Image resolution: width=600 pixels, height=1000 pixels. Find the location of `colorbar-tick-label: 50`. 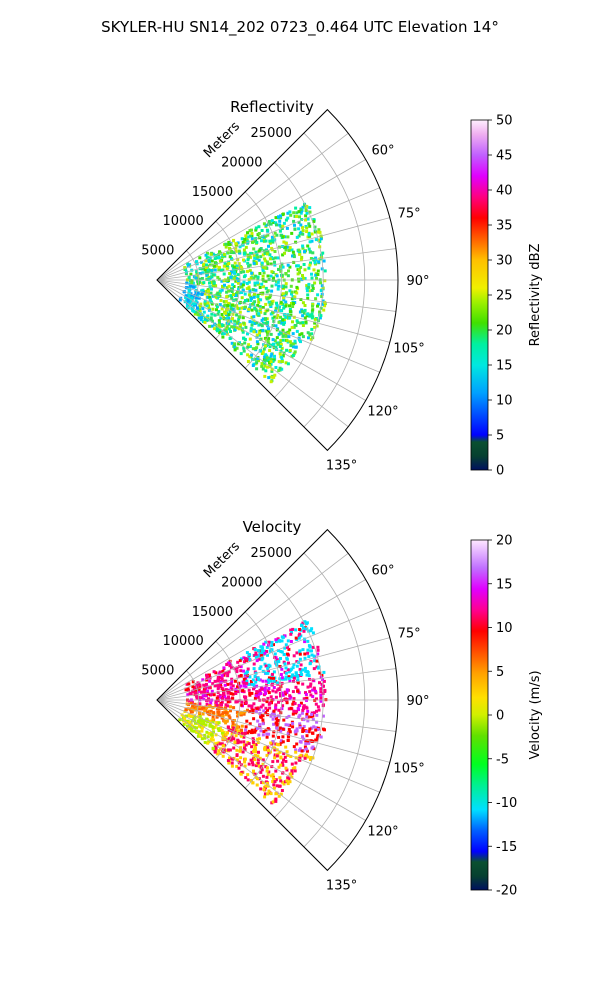

colorbar-tick-label: 50 is located at coordinates (504, 121).